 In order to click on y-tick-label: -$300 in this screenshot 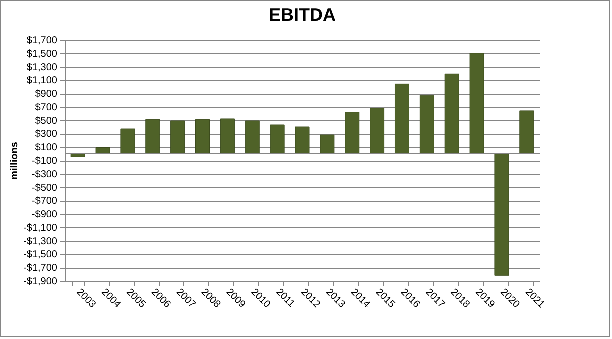, I will do `click(45, 174)`.